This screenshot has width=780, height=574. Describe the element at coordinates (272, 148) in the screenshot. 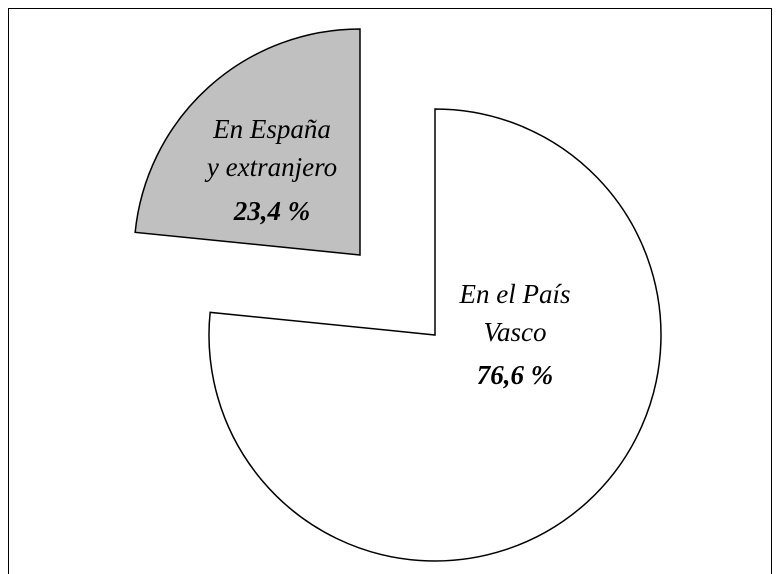

I see `slice-label: En España y extranjero` at that location.